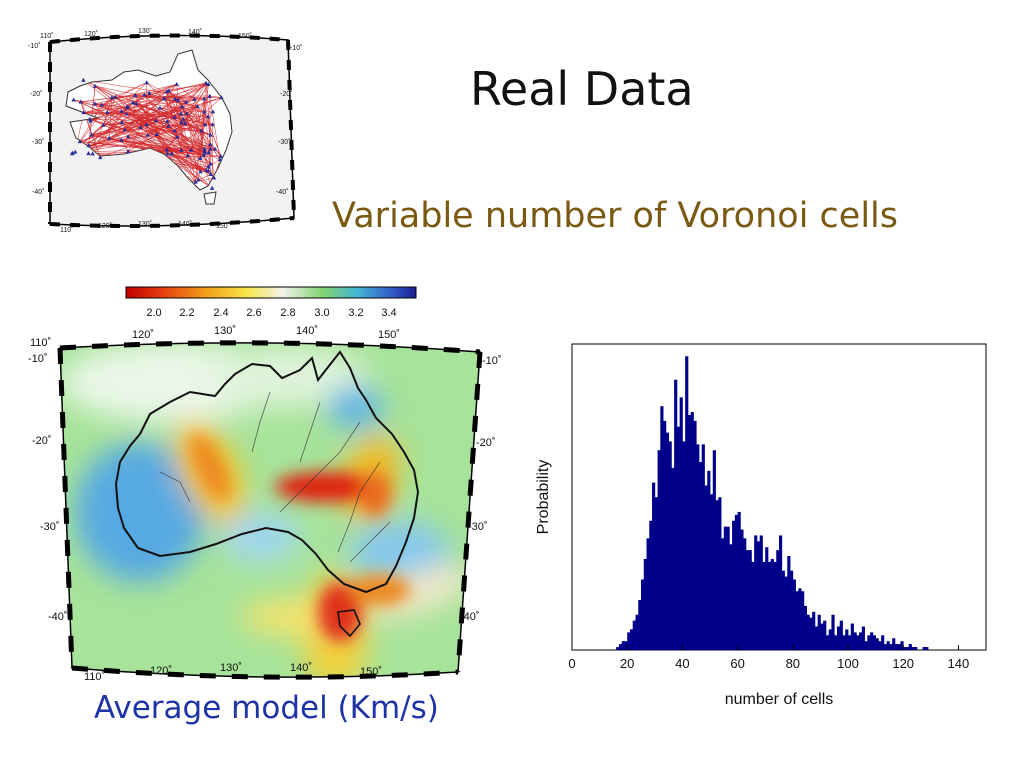  I want to click on velocity-anomaly-cores, so click(300, 537).